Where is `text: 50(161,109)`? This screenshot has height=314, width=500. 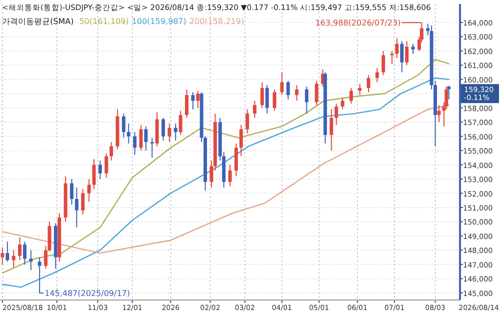 text: 50(161,109) is located at coordinates (104, 21).